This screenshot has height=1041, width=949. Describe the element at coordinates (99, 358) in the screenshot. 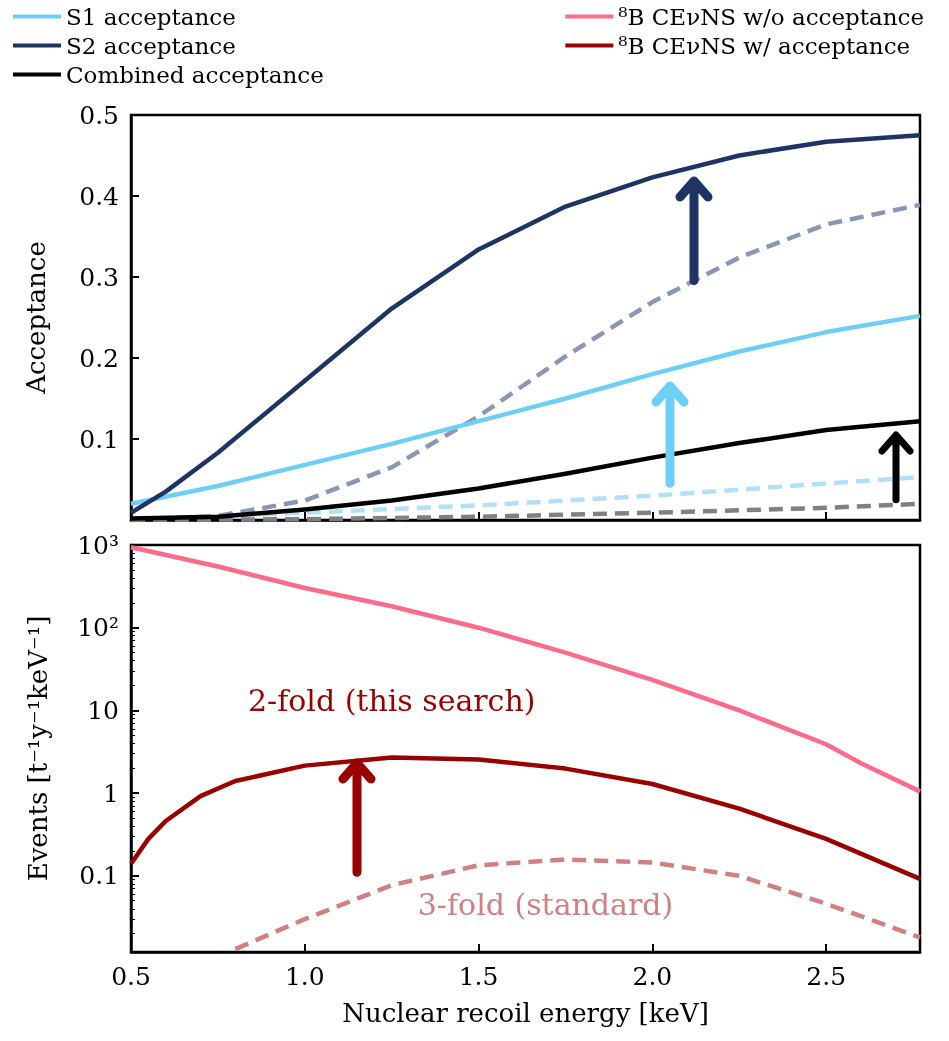

I see `y-tick-label: 0.2` at that location.